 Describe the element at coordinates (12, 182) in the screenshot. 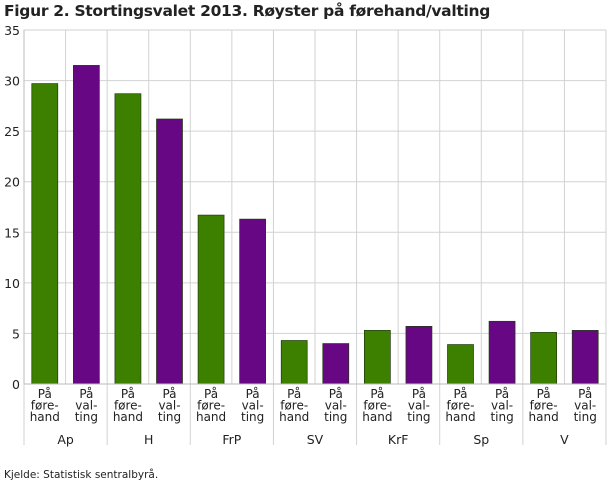

I see `y-tick-label: 20` at that location.